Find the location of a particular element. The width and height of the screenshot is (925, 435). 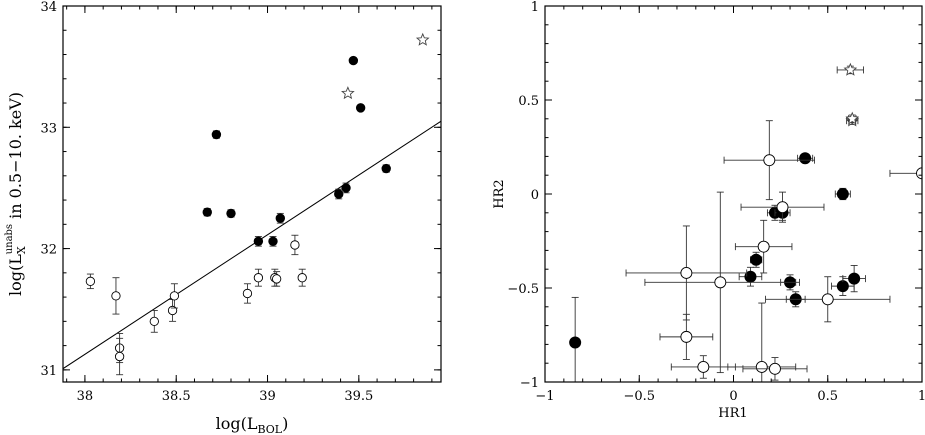

right-x-tick-label: −1 is located at coordinates (544, 396).